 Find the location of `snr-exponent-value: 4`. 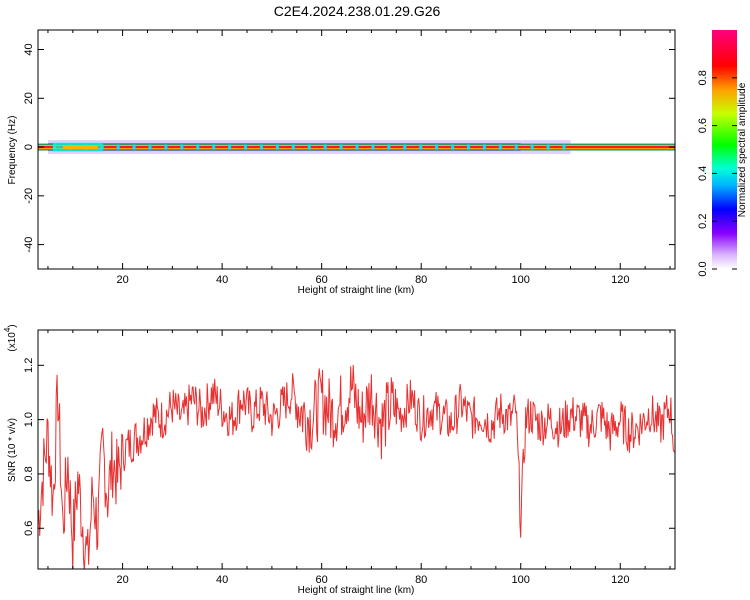

snr-exponent-value: 4 is located at coordinates (7, 329).